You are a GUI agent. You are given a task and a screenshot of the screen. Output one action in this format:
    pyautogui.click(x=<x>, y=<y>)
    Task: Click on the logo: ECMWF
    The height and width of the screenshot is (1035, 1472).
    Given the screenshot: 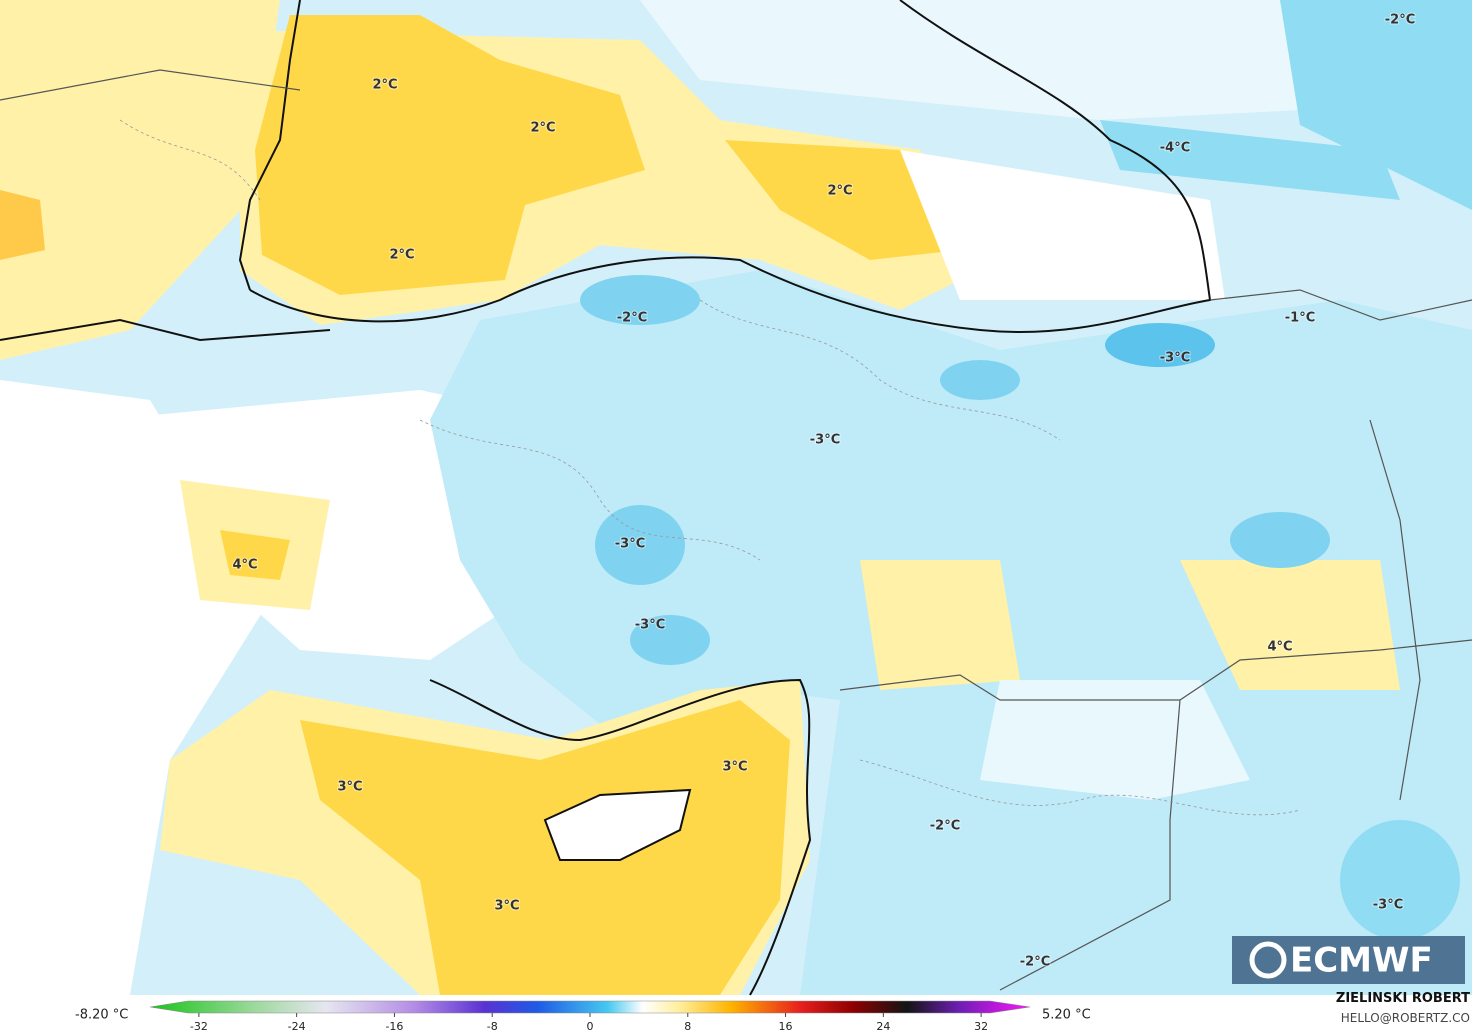 What is the action you would take?
    pyautogui.click(x=1348, y=960)
    